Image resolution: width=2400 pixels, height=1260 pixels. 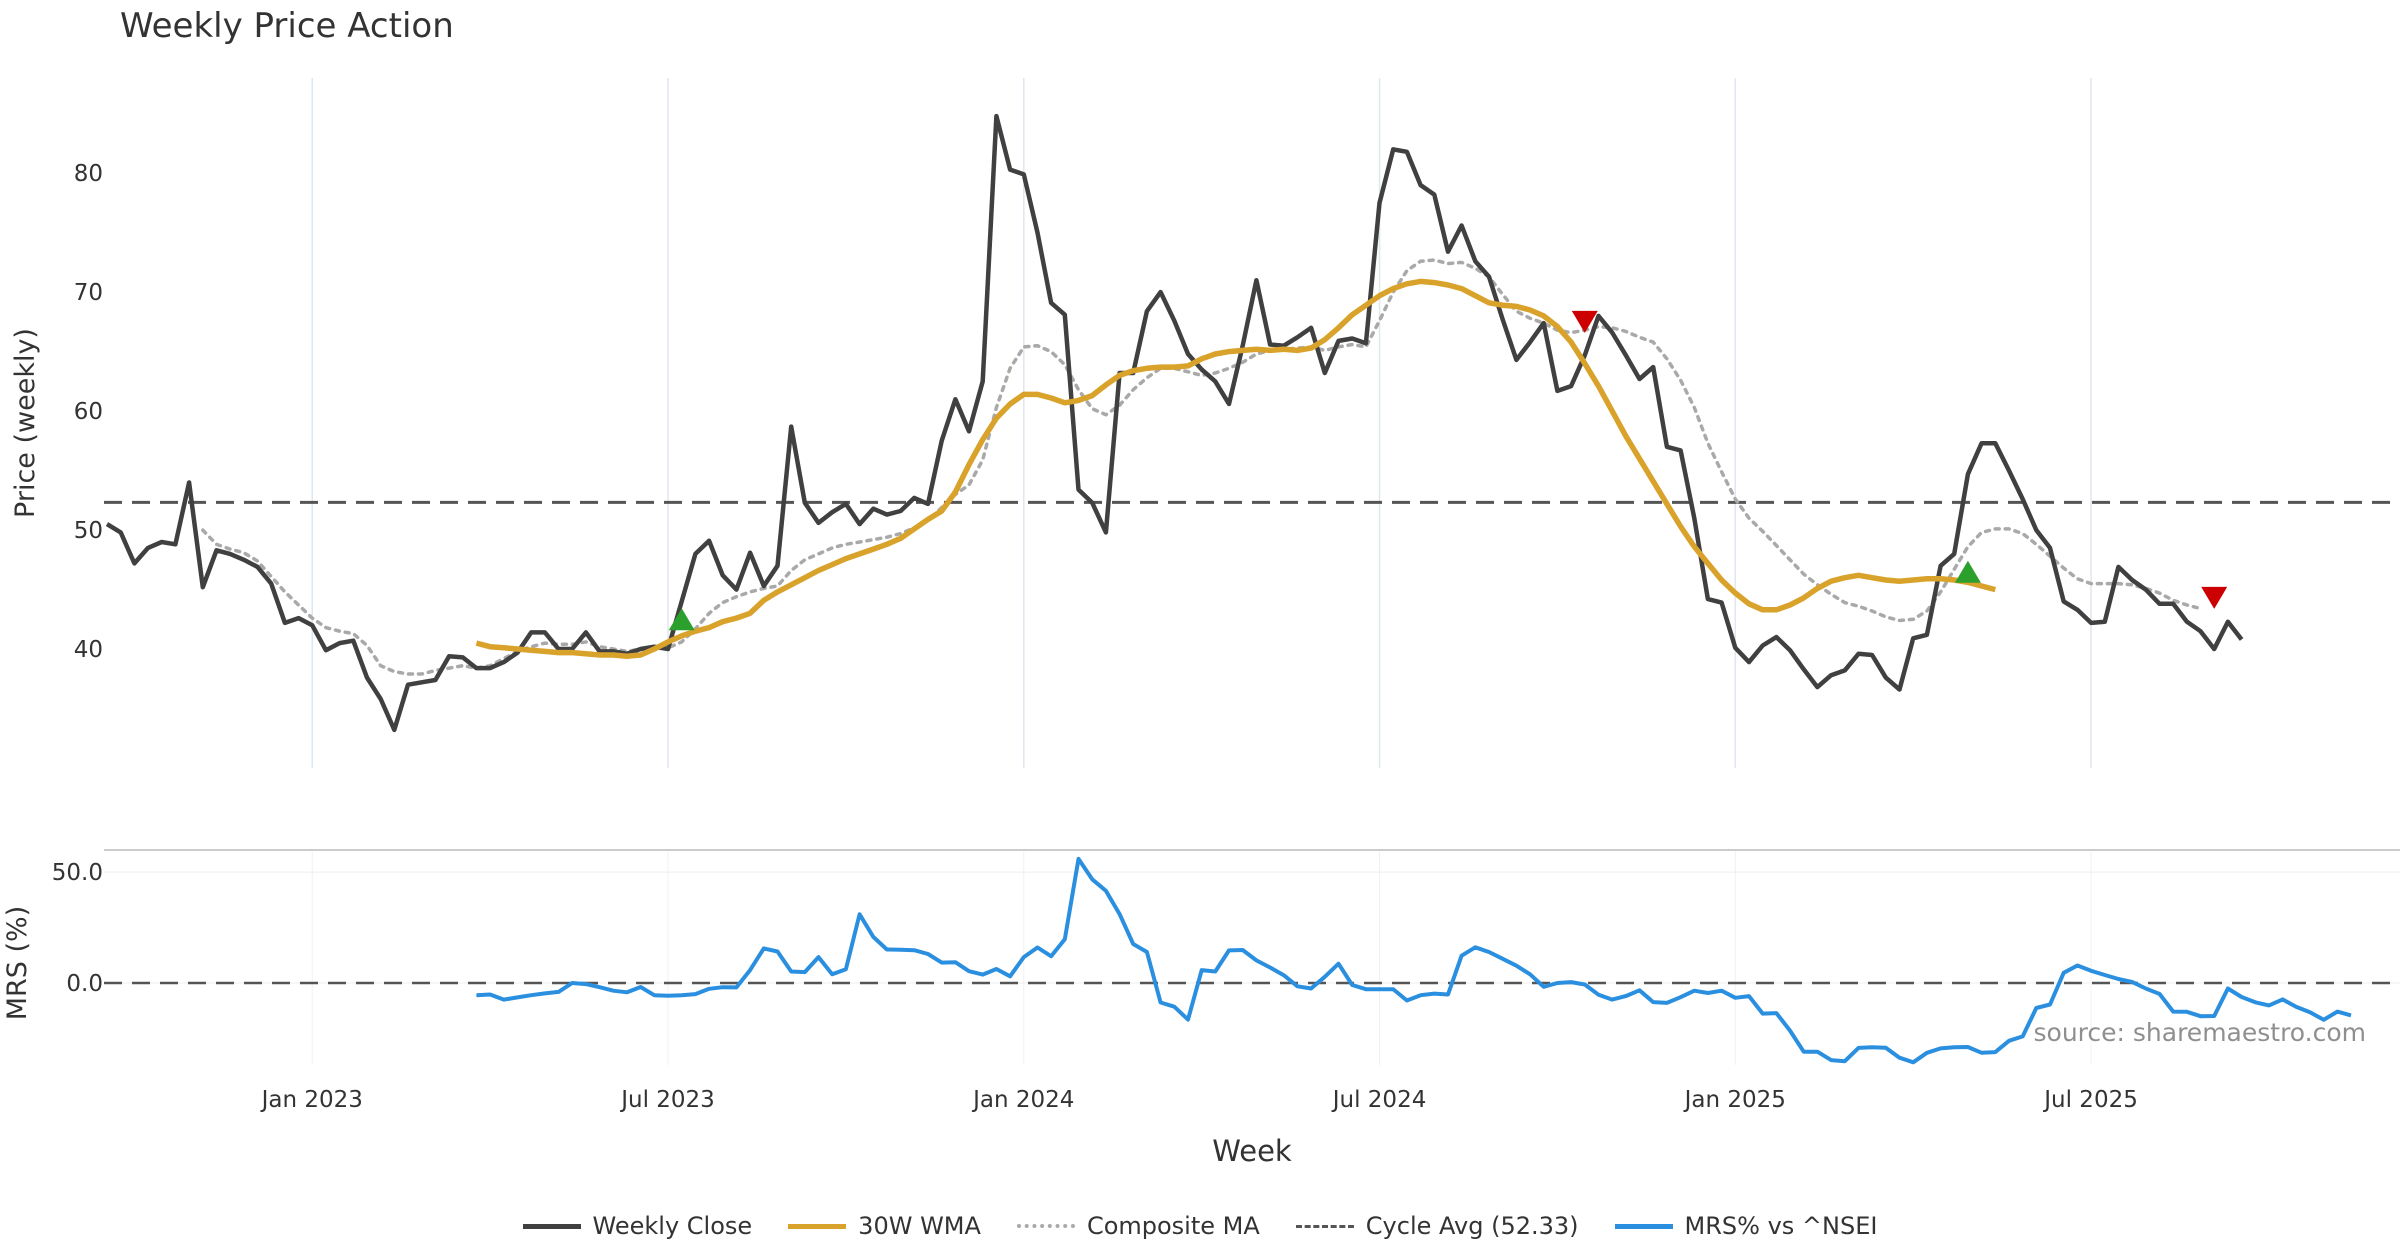 I want to click on legend-label-composite-ma: Composite MA, so click(x=1173, y=1226).